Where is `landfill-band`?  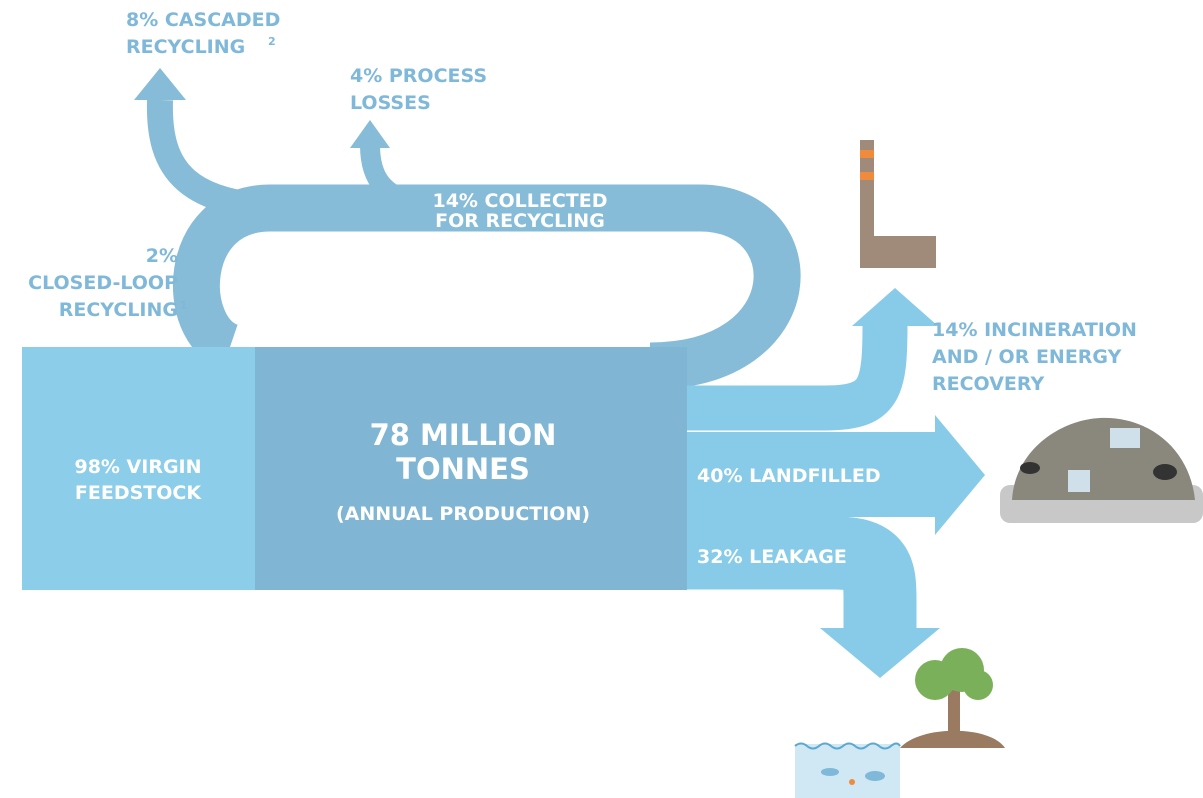
landfill-band is located at coordinates (812, 474).